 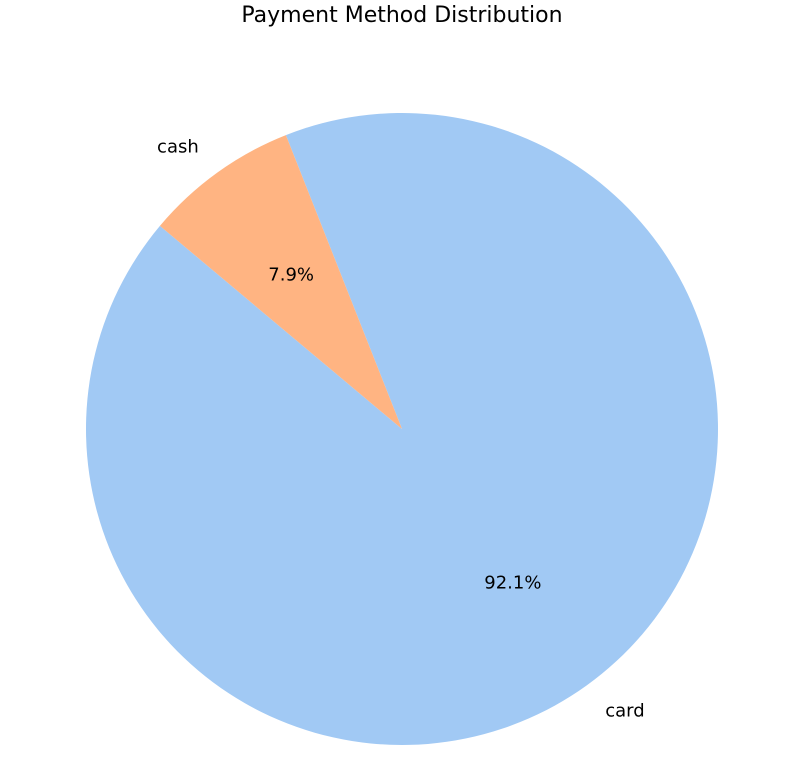 What do you see at coordinates (291, 275) in the screenshot?
I see `slice-percent-cash: 7.9%` at bounding box center [291, 275].